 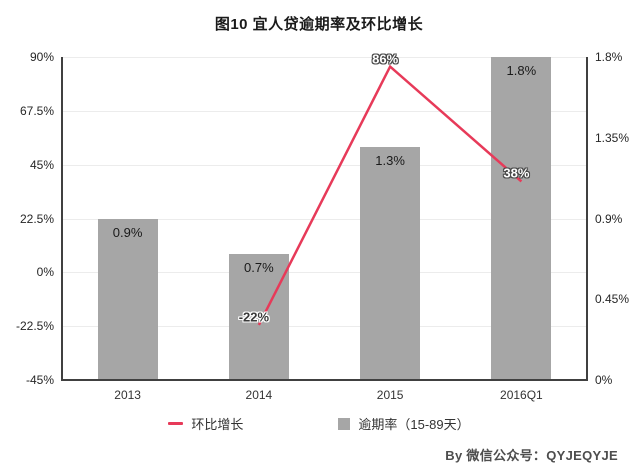 I want to click on left-axis-line, so click(x=62, y=218).